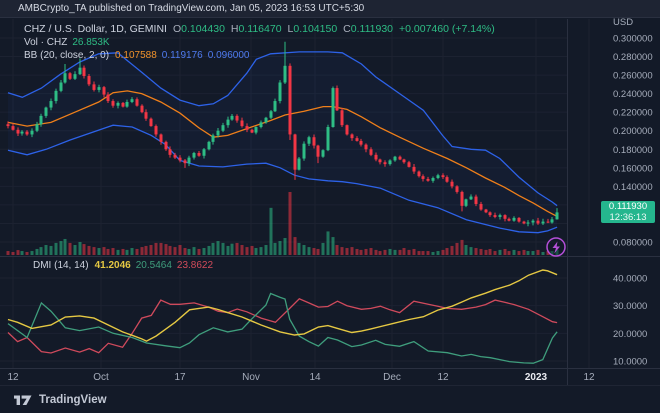 This screenshot has height=413, width=660. What do you see at coordinates (315, 377) in the screenshot?
I see `svg-text: 14` at bounding box center [315, 377].